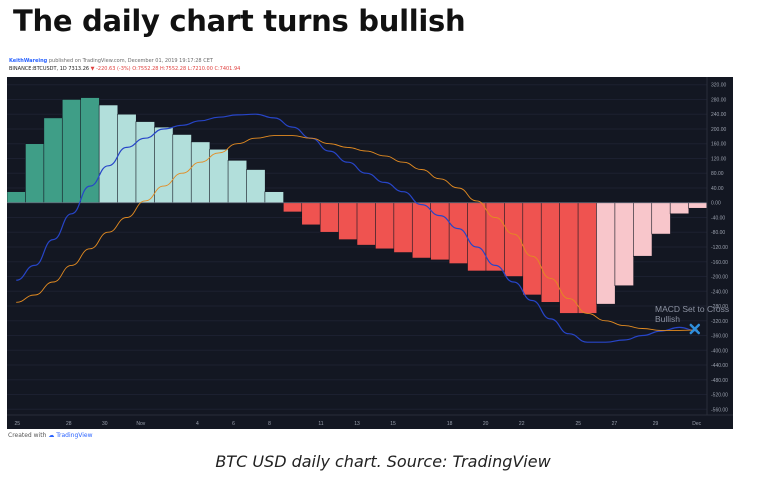  What do you see at coordinates (718, 218) in the screenshot?
I see `y-tick-label: -40.00` at bounding box center [718, 218].